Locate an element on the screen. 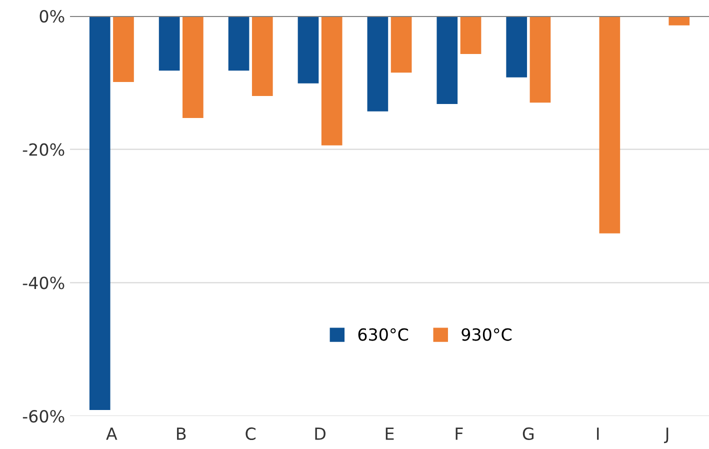  y-tick-label: 0% is located at coordinates (52, 16).